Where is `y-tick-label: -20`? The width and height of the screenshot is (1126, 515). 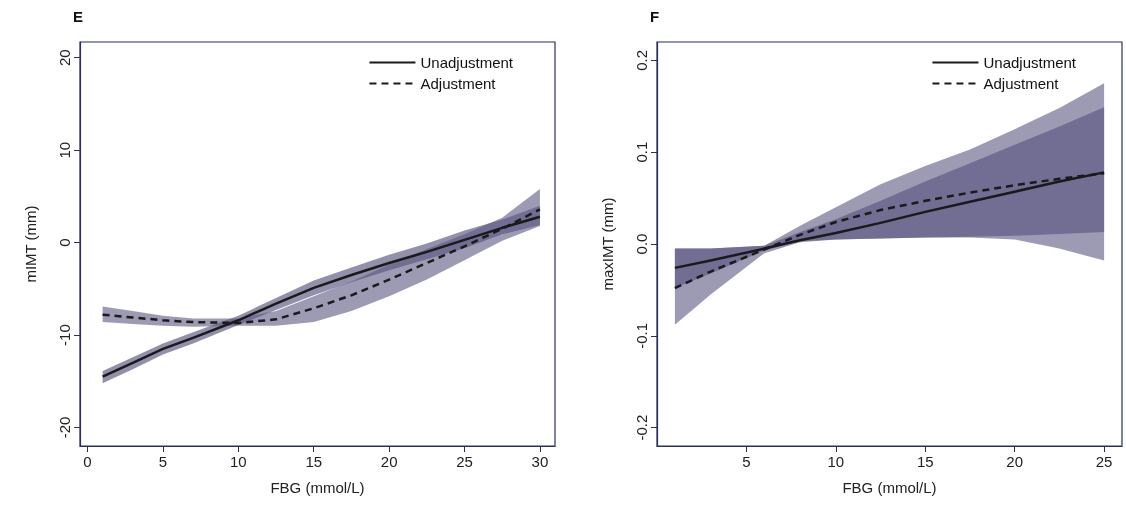 y-tick-label: -20 is located at coordinates (64, 427).